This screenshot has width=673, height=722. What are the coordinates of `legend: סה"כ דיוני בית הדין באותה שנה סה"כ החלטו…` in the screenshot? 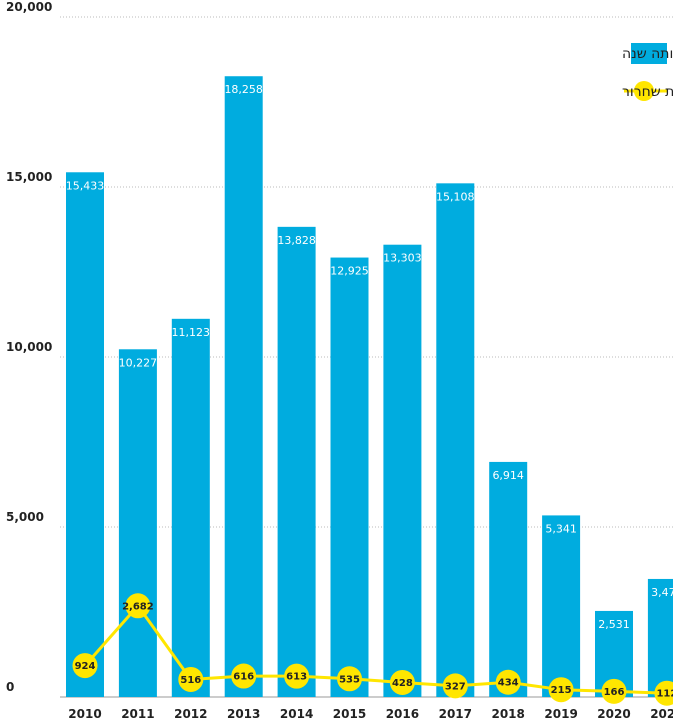 It's located at (647, 72).